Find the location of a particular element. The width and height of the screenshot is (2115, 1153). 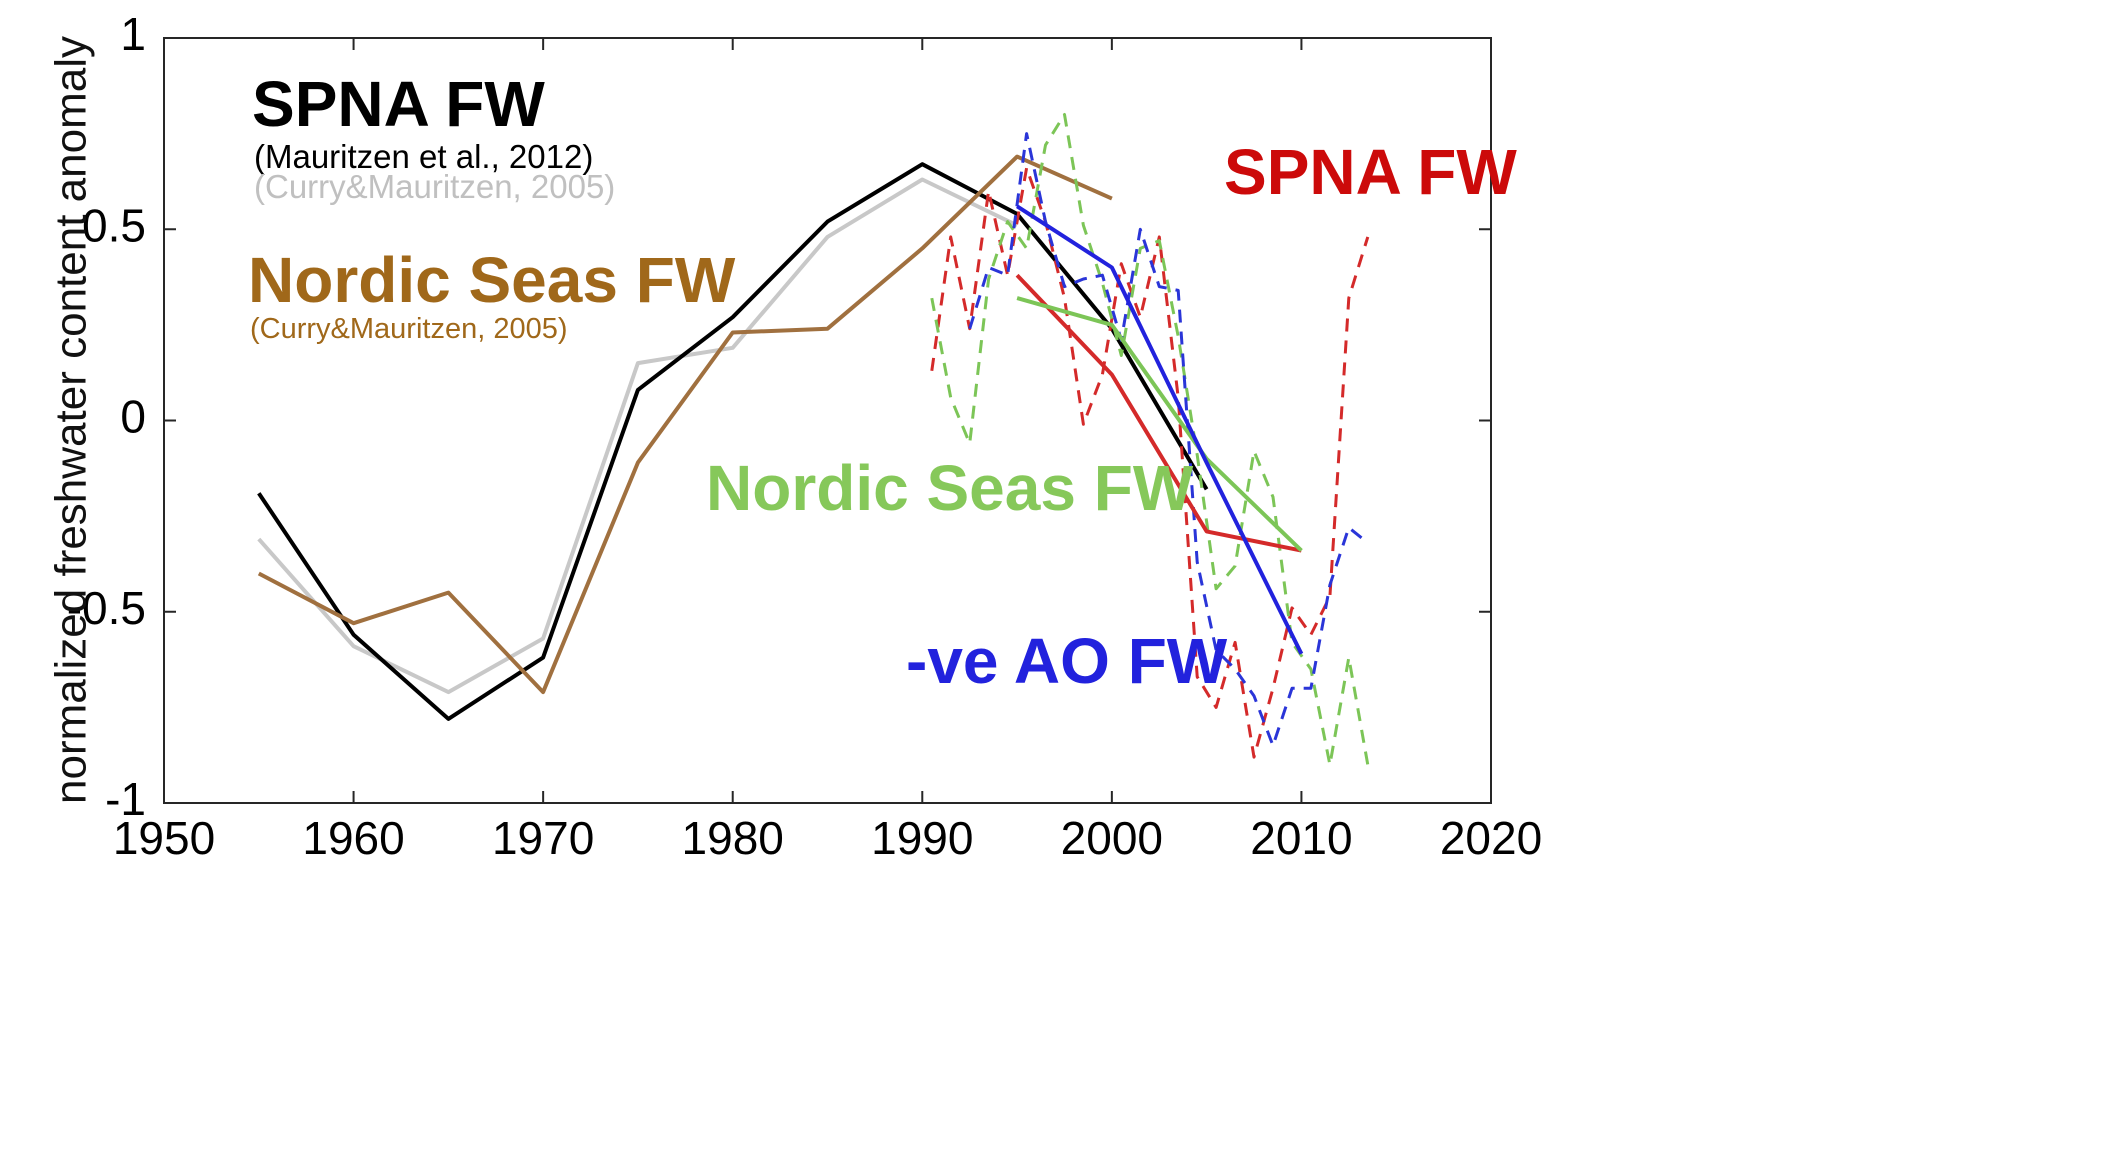

spna-fw-red-label: SPNA FW is located at coordinates (1370, 172).